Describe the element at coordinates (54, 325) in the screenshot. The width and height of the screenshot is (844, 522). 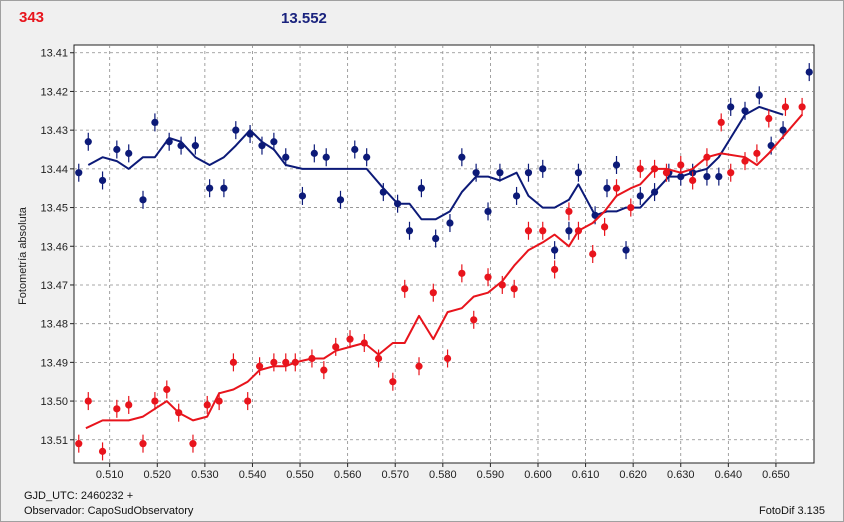
I see `y-tick-label: 13.48` at that location.